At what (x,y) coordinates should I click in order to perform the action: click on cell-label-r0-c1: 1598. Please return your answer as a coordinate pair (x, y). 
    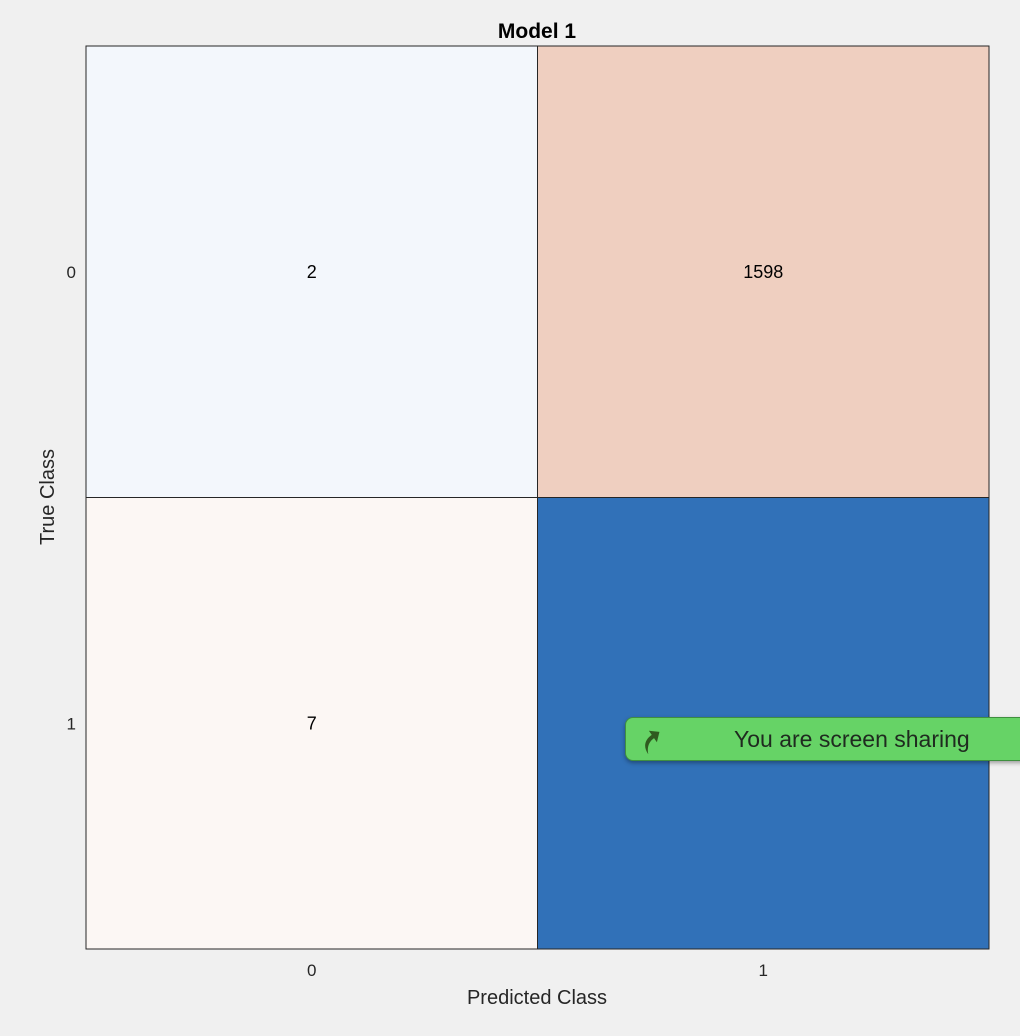
    Looking at the image, I should click on (763, 272).